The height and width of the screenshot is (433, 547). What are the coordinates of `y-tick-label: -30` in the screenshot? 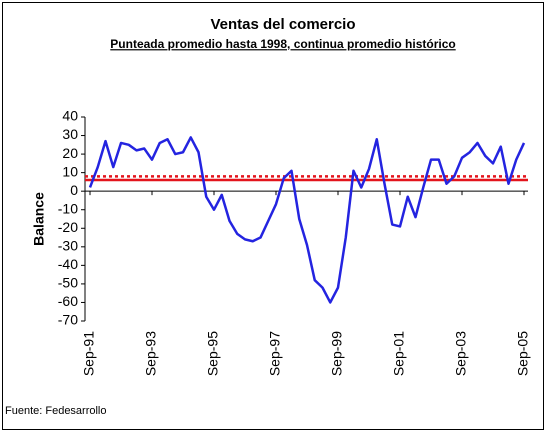 It's located at (68, 246).